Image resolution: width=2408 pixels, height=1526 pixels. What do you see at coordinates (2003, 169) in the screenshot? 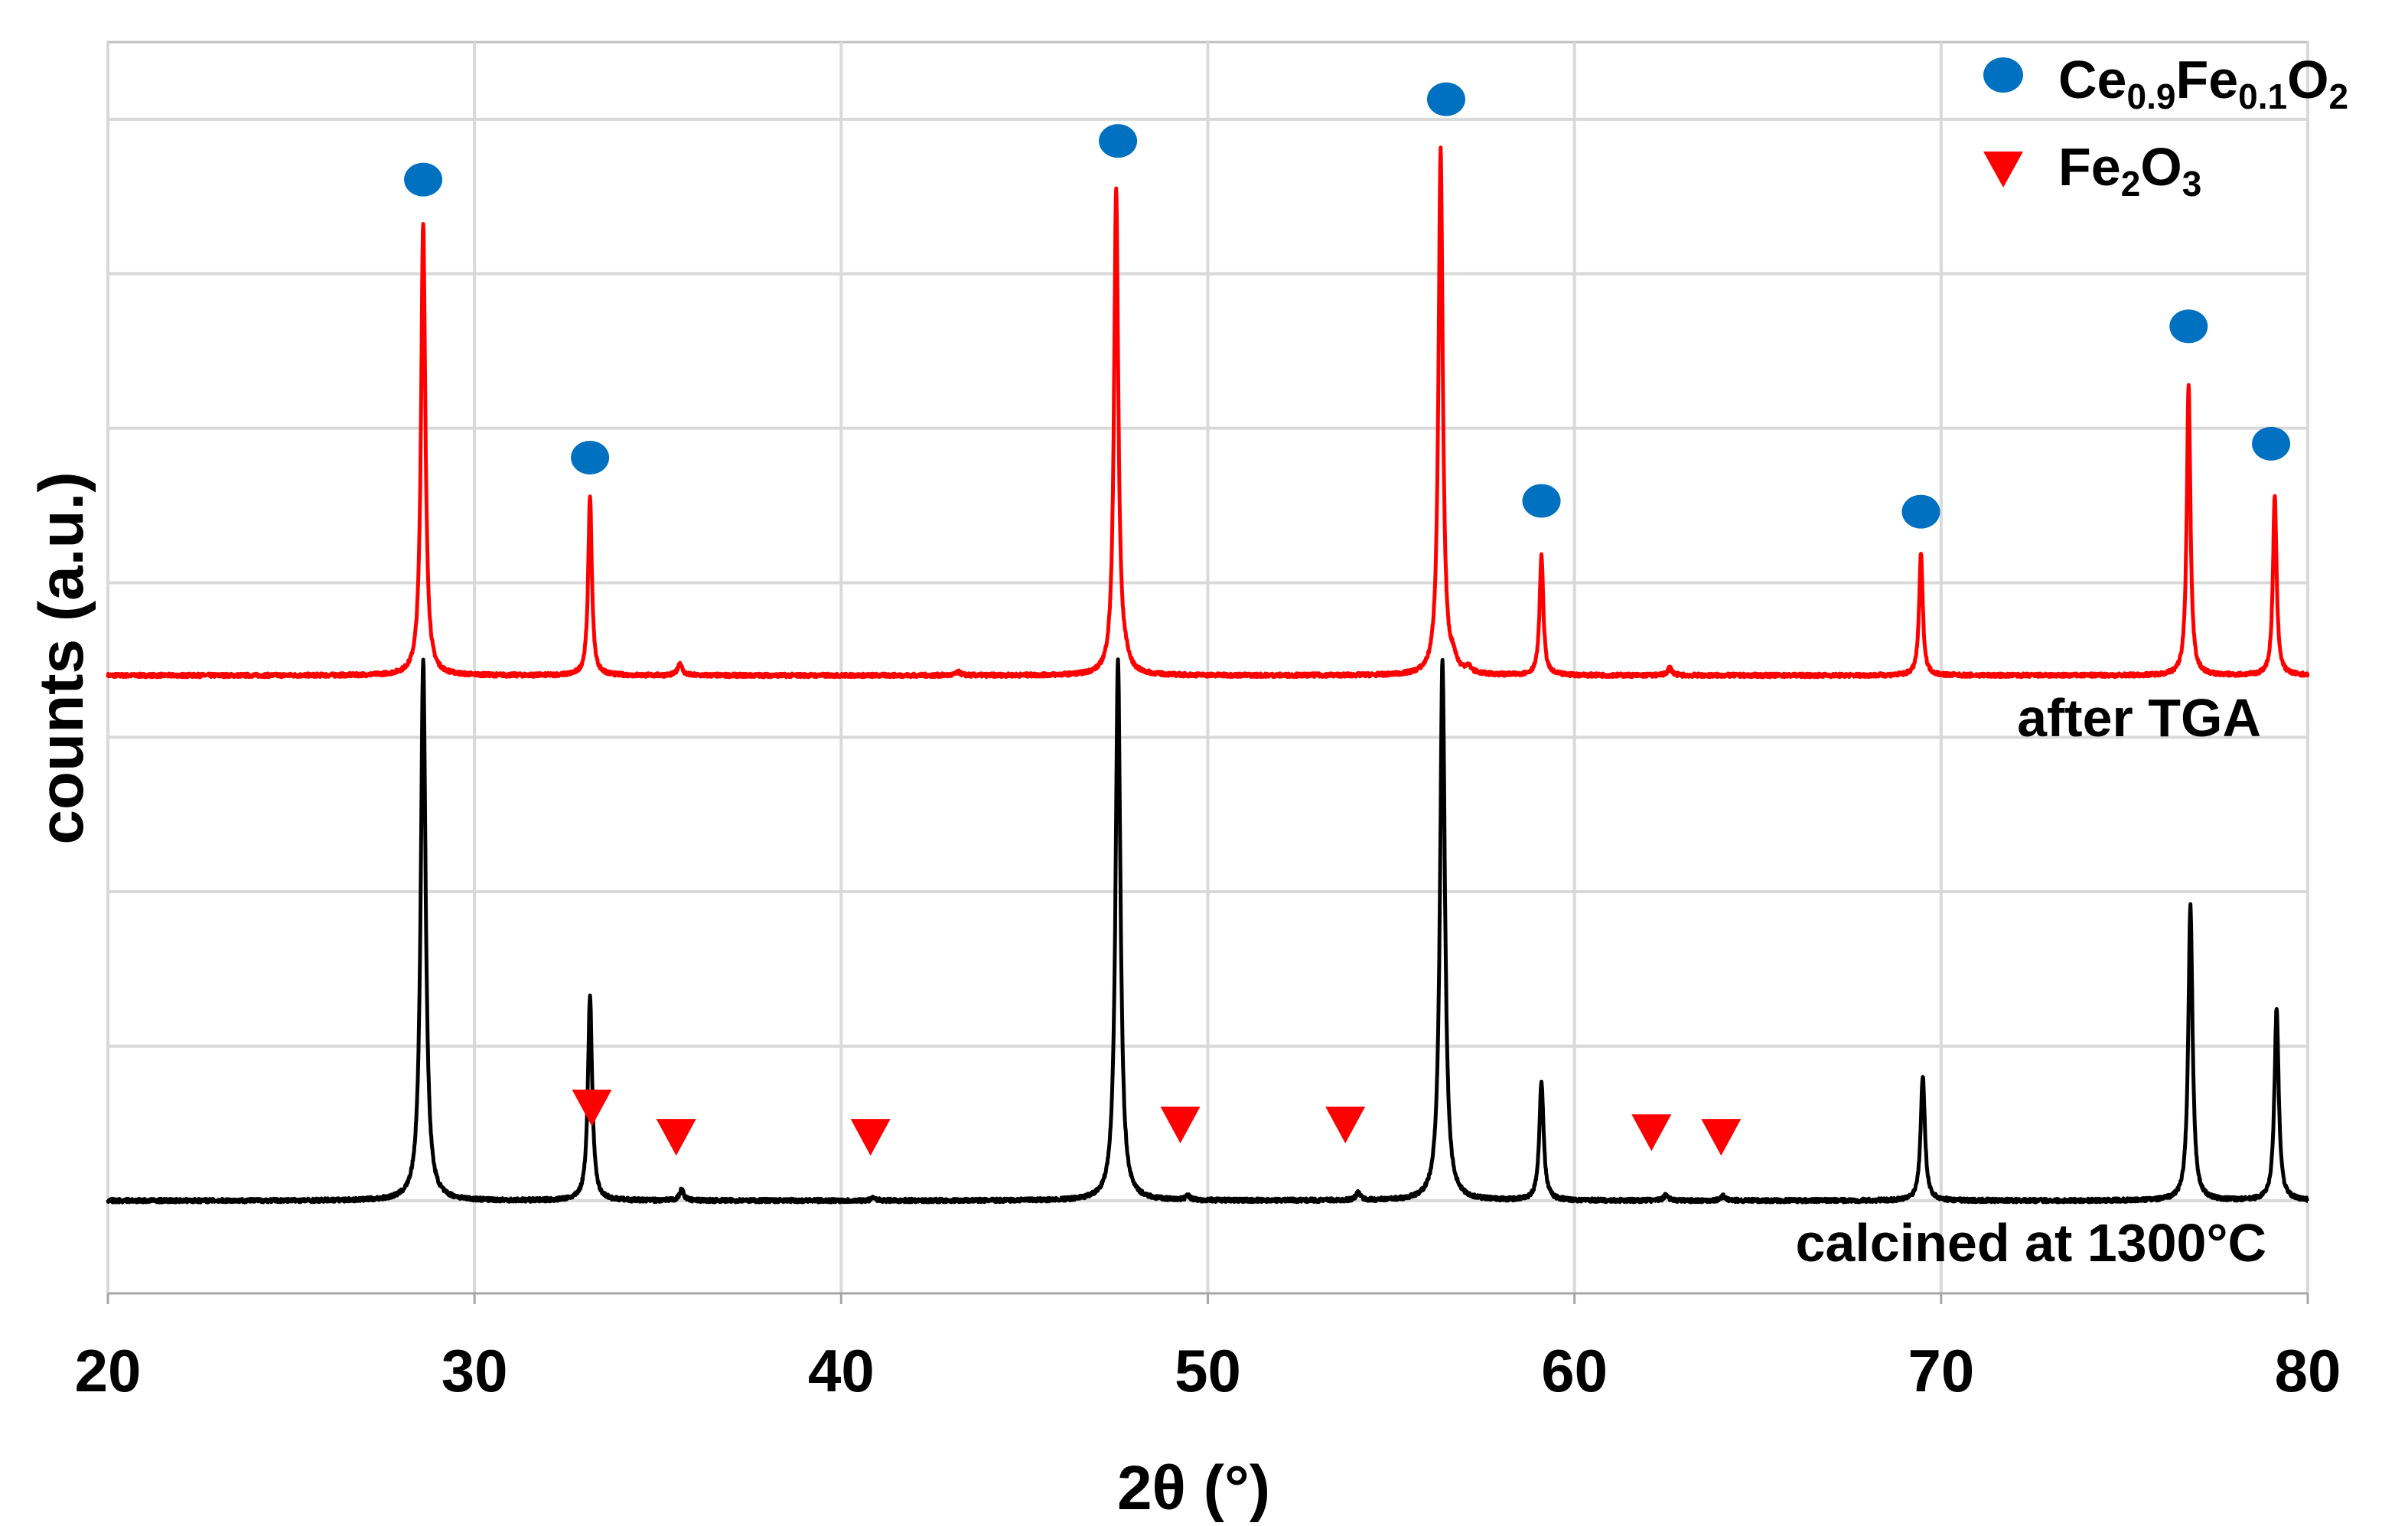
I see `legend-triangle-marker` at bounding box center [2003, 169].